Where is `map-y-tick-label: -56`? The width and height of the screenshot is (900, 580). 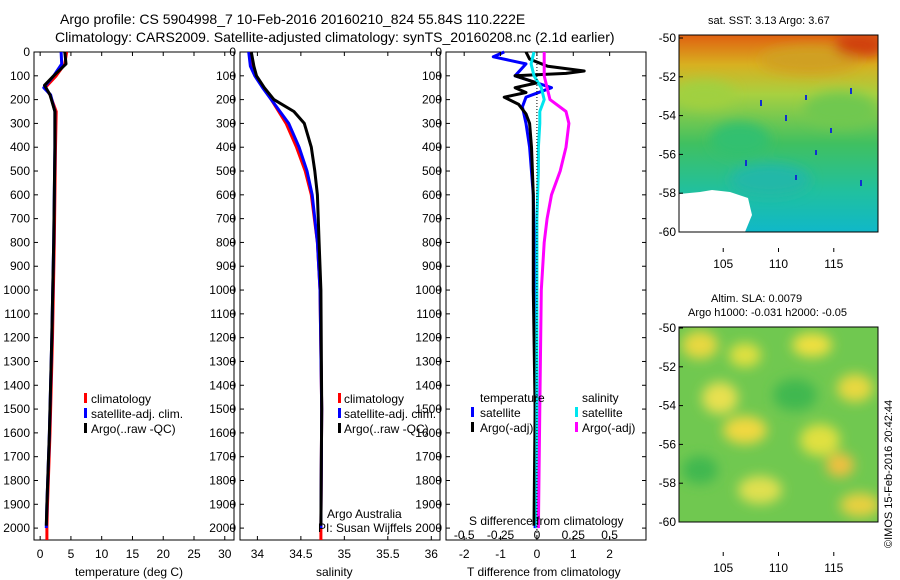 map-y-tick-label: -56 is located at coordinates (668, 154).